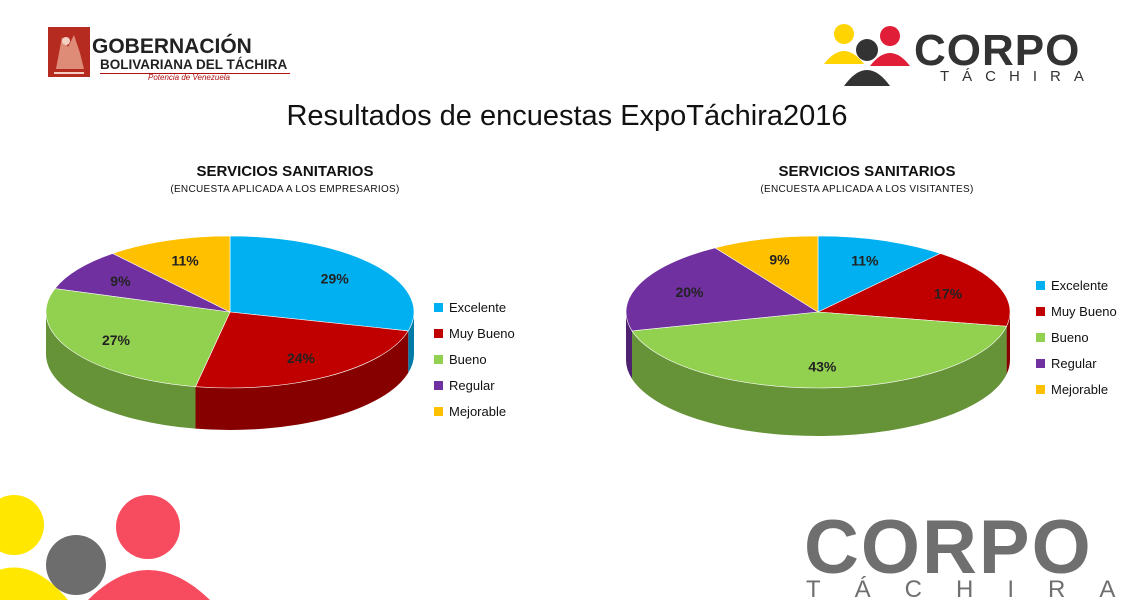 The image size is (1134, 603). I want to click on chart1-slice-muy-bueno, so click(302, 350).